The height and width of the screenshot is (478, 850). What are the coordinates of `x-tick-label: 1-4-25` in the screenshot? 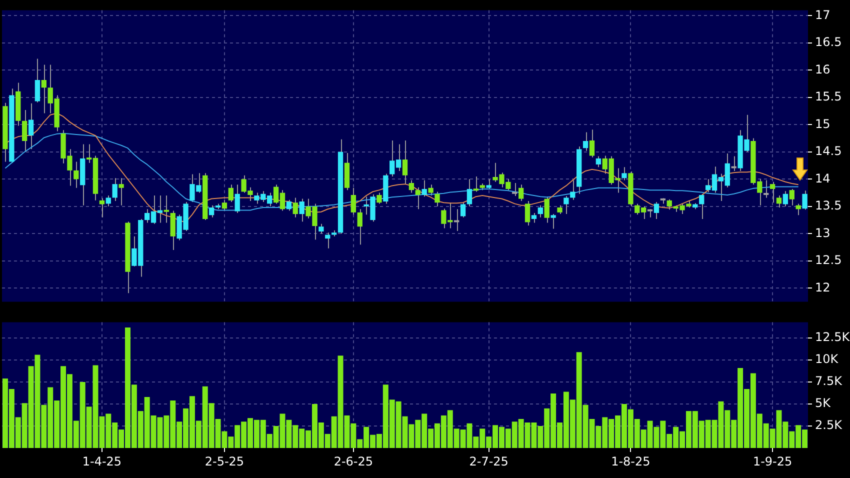 It's located at (102, 461).